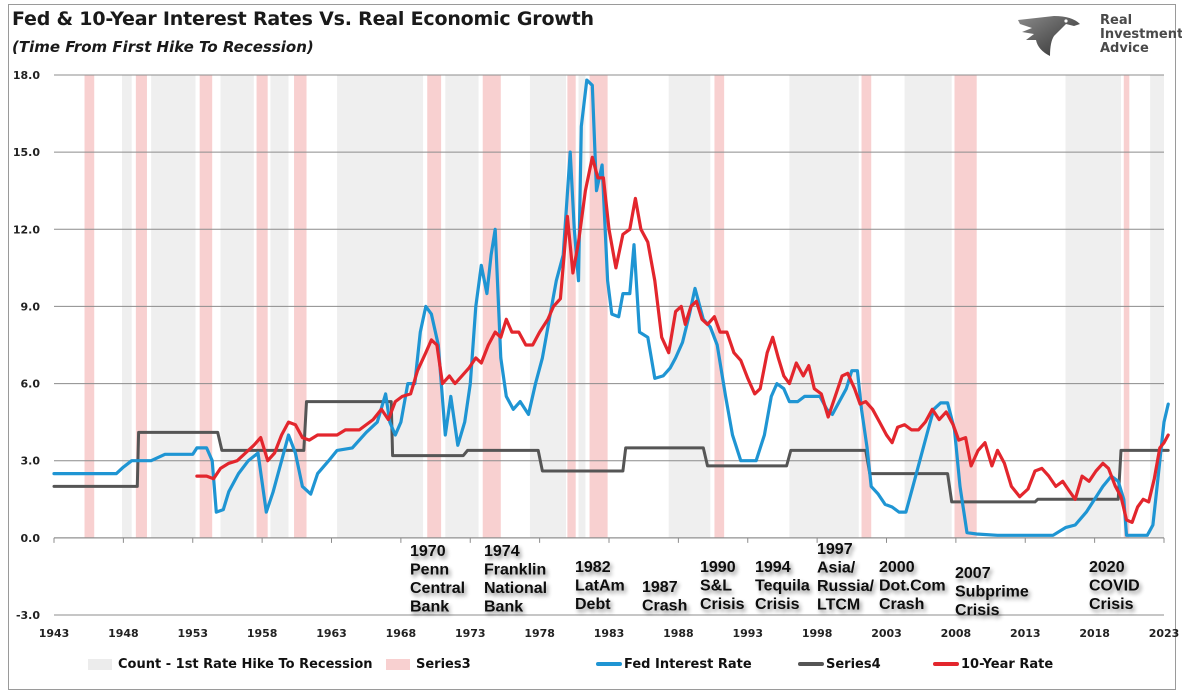 The image size is (1182, 698). I want to click on legend-swatch-series3, so click(398, 664).